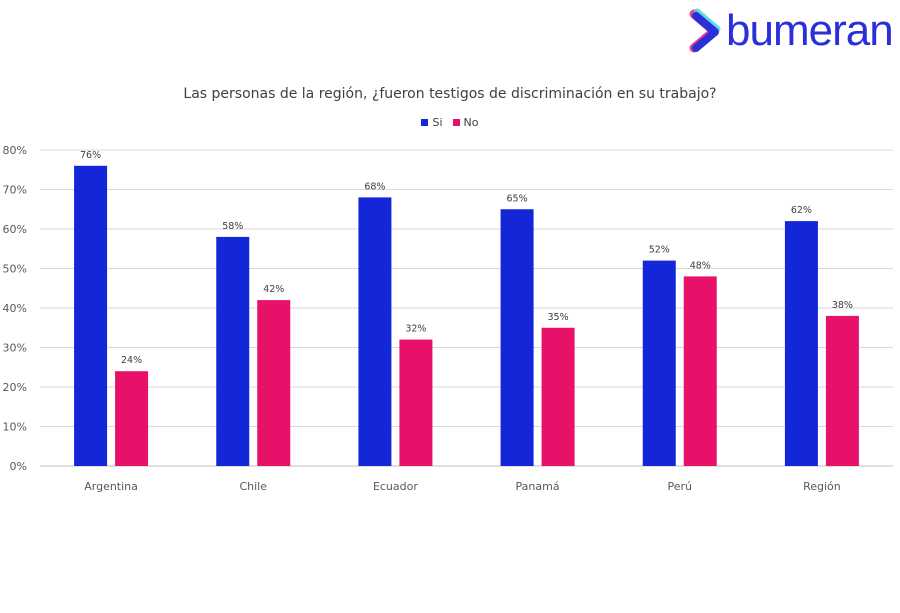 This screenshot has width=900, height=613. I want to click on data-label: 35%, so click(558, 317).